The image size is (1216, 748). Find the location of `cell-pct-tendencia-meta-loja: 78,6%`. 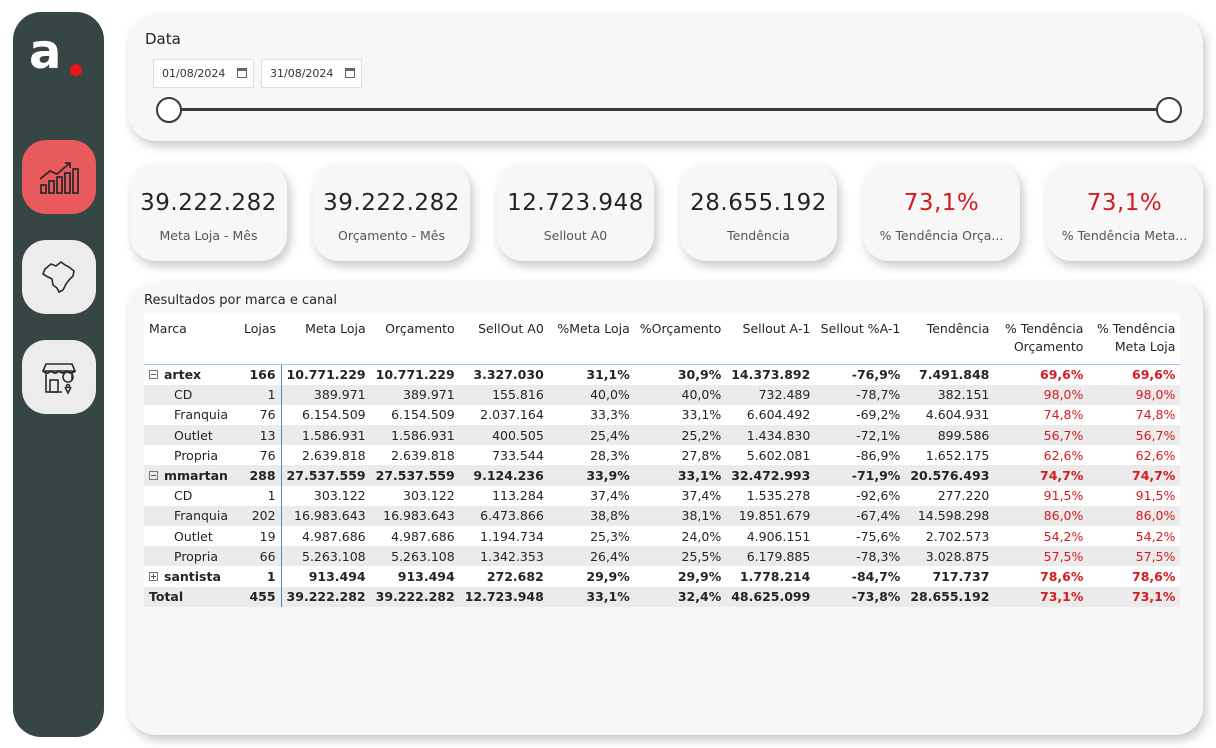

cell-pct-tendencia-meta-loja: 78,6% is located at coordinates (1134, 576).